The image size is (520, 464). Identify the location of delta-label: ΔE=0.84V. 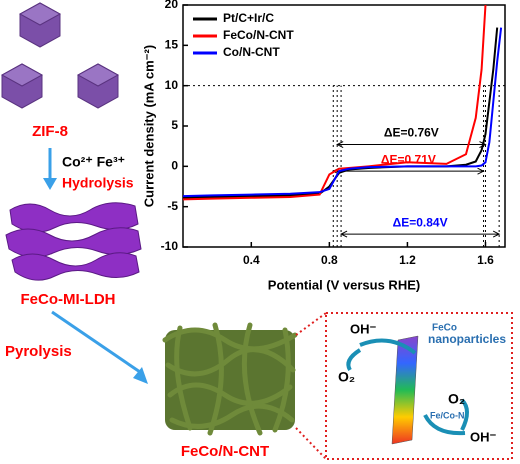
(420, 222).